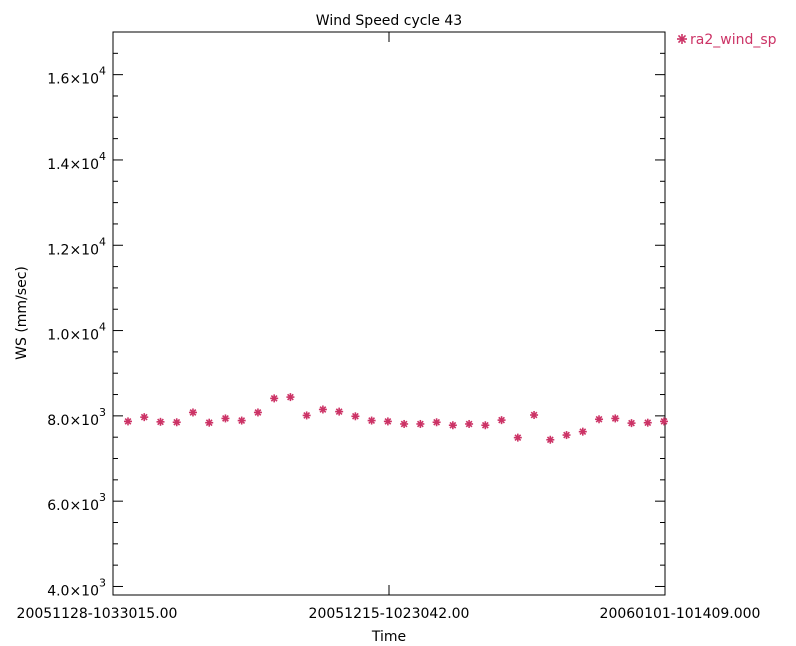 The image size is (796, 646). I want to click on y-tick-label: 1.2×10⁴, so click(76, 246).